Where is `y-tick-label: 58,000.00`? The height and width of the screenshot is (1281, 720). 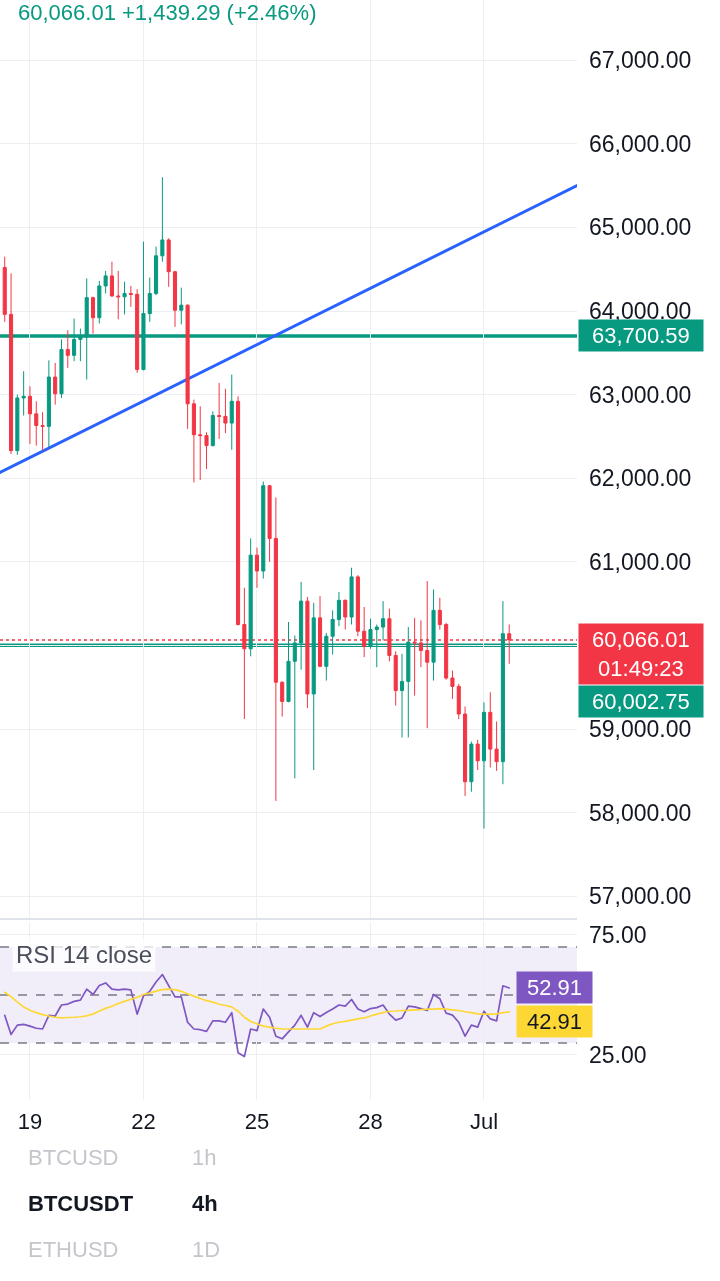 y-tick-label: 58,000.00 is located at coordinates (640, 812).